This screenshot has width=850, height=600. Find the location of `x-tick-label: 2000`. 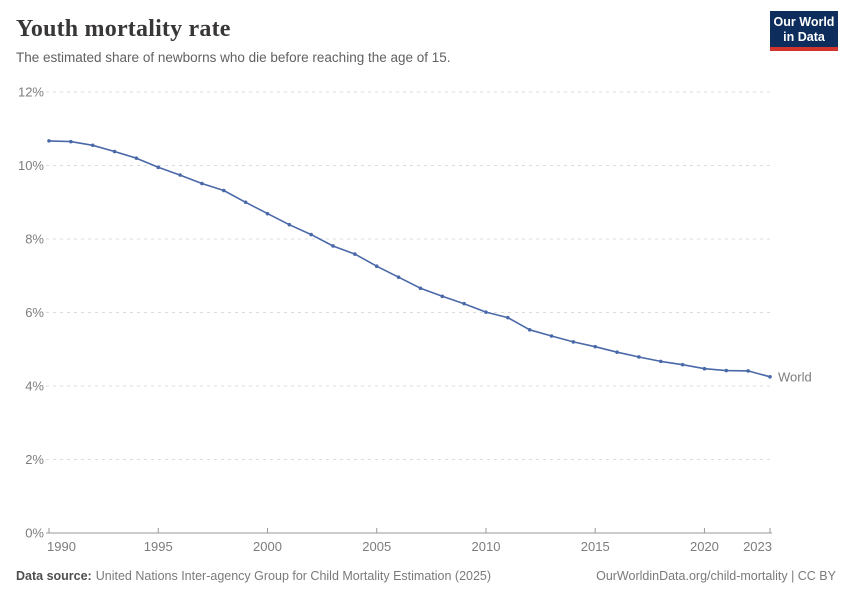

x-tick-label: 2000 is located at coordinates (267, 546).